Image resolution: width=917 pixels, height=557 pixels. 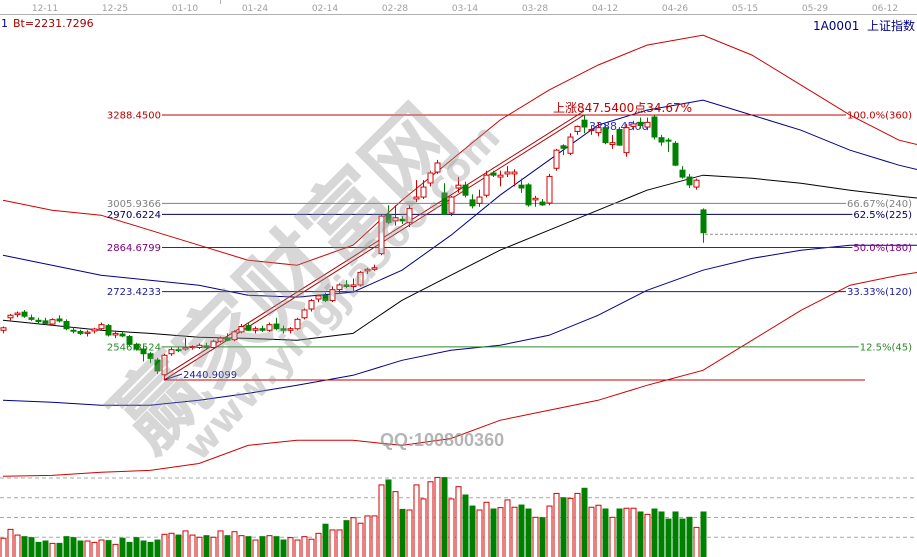 What do you see at coordinates (864, 25) in the screenshot?
I see `symbol-title: 1A0001 上证指数` at bounding box center [864, 25].